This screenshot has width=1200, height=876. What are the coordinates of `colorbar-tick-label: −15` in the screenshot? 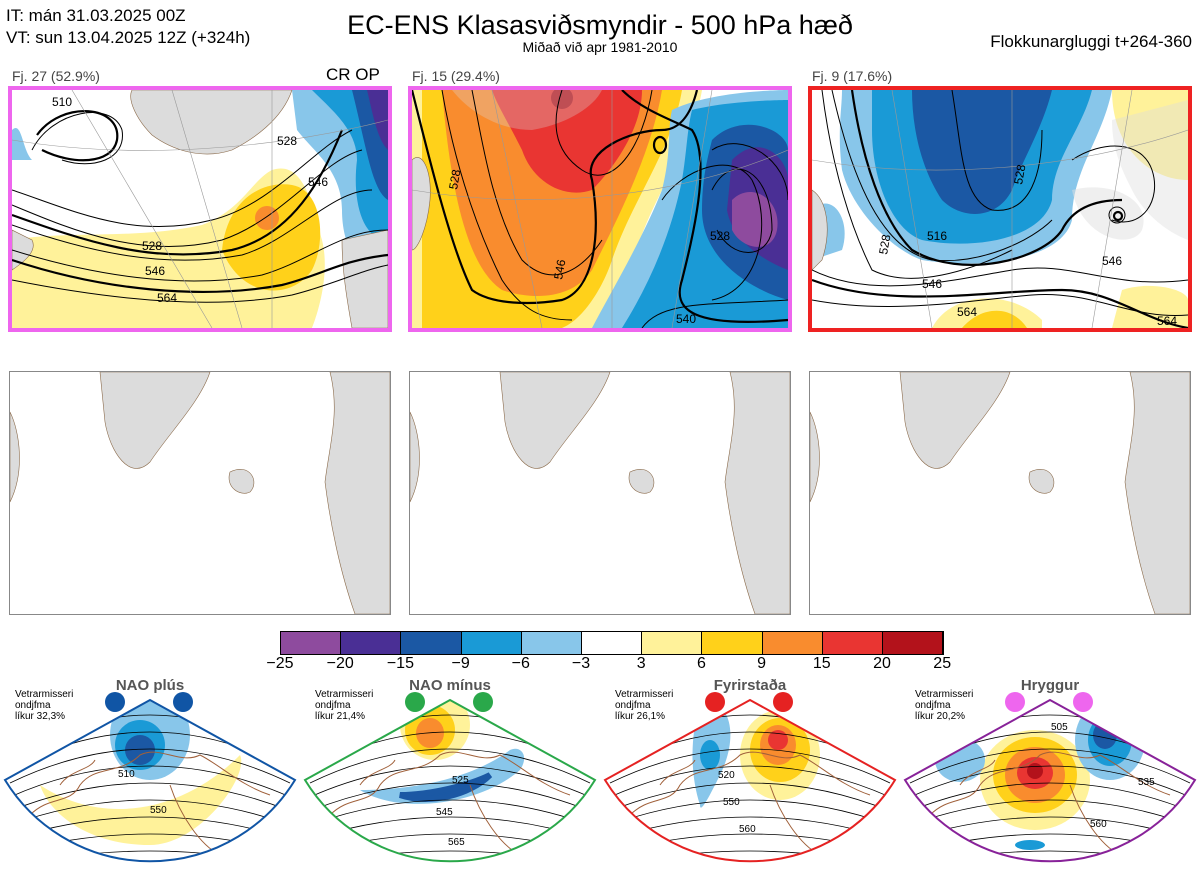 It's located at (400, 663).